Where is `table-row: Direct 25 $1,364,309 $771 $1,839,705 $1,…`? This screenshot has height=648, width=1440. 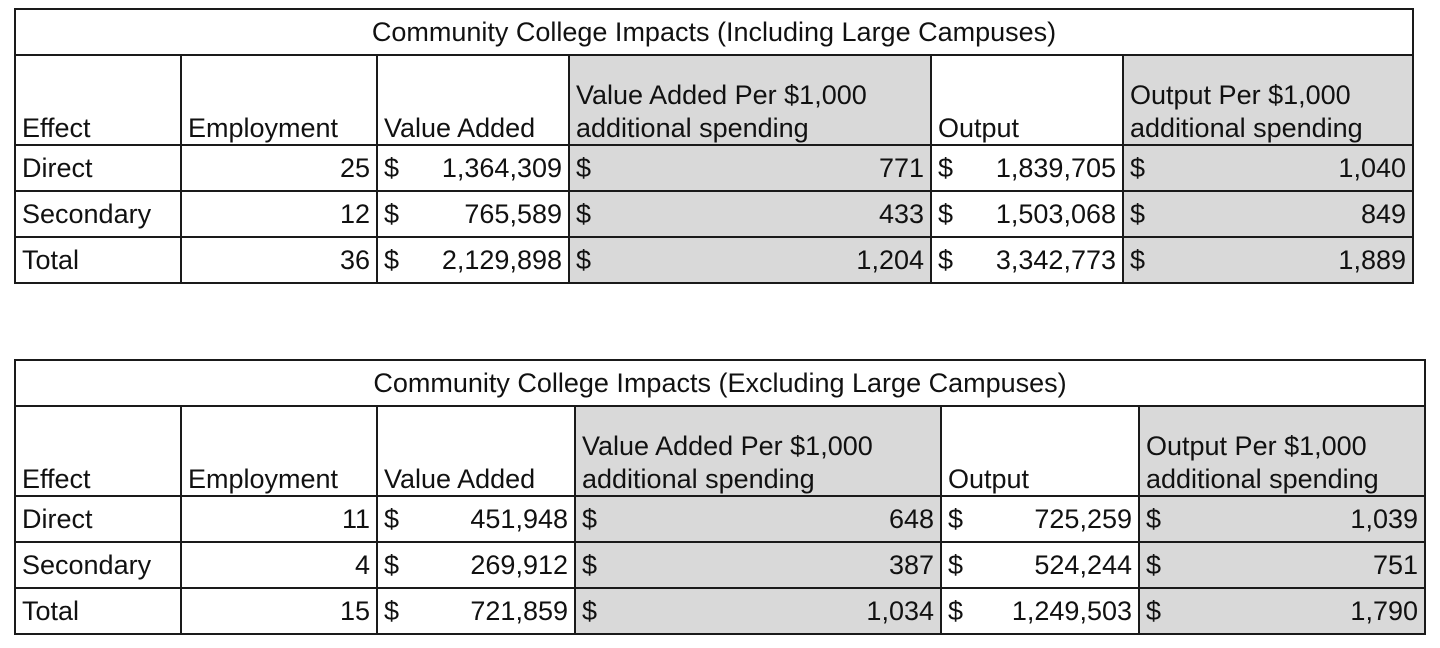
table-row: Direct 25 $1,364,309 $771 $1,839,705 $1,… is located at coordinates (714, 168).